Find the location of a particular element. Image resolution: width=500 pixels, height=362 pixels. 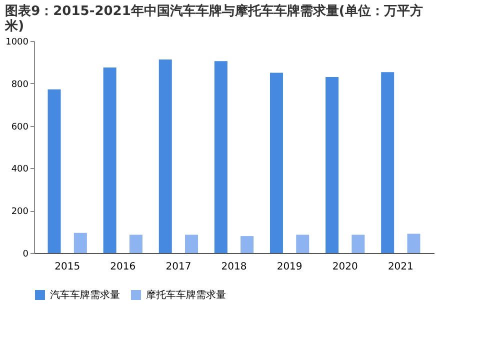

legend-label: 摩托车车牌需求量 is located at coordinates (186, 295).